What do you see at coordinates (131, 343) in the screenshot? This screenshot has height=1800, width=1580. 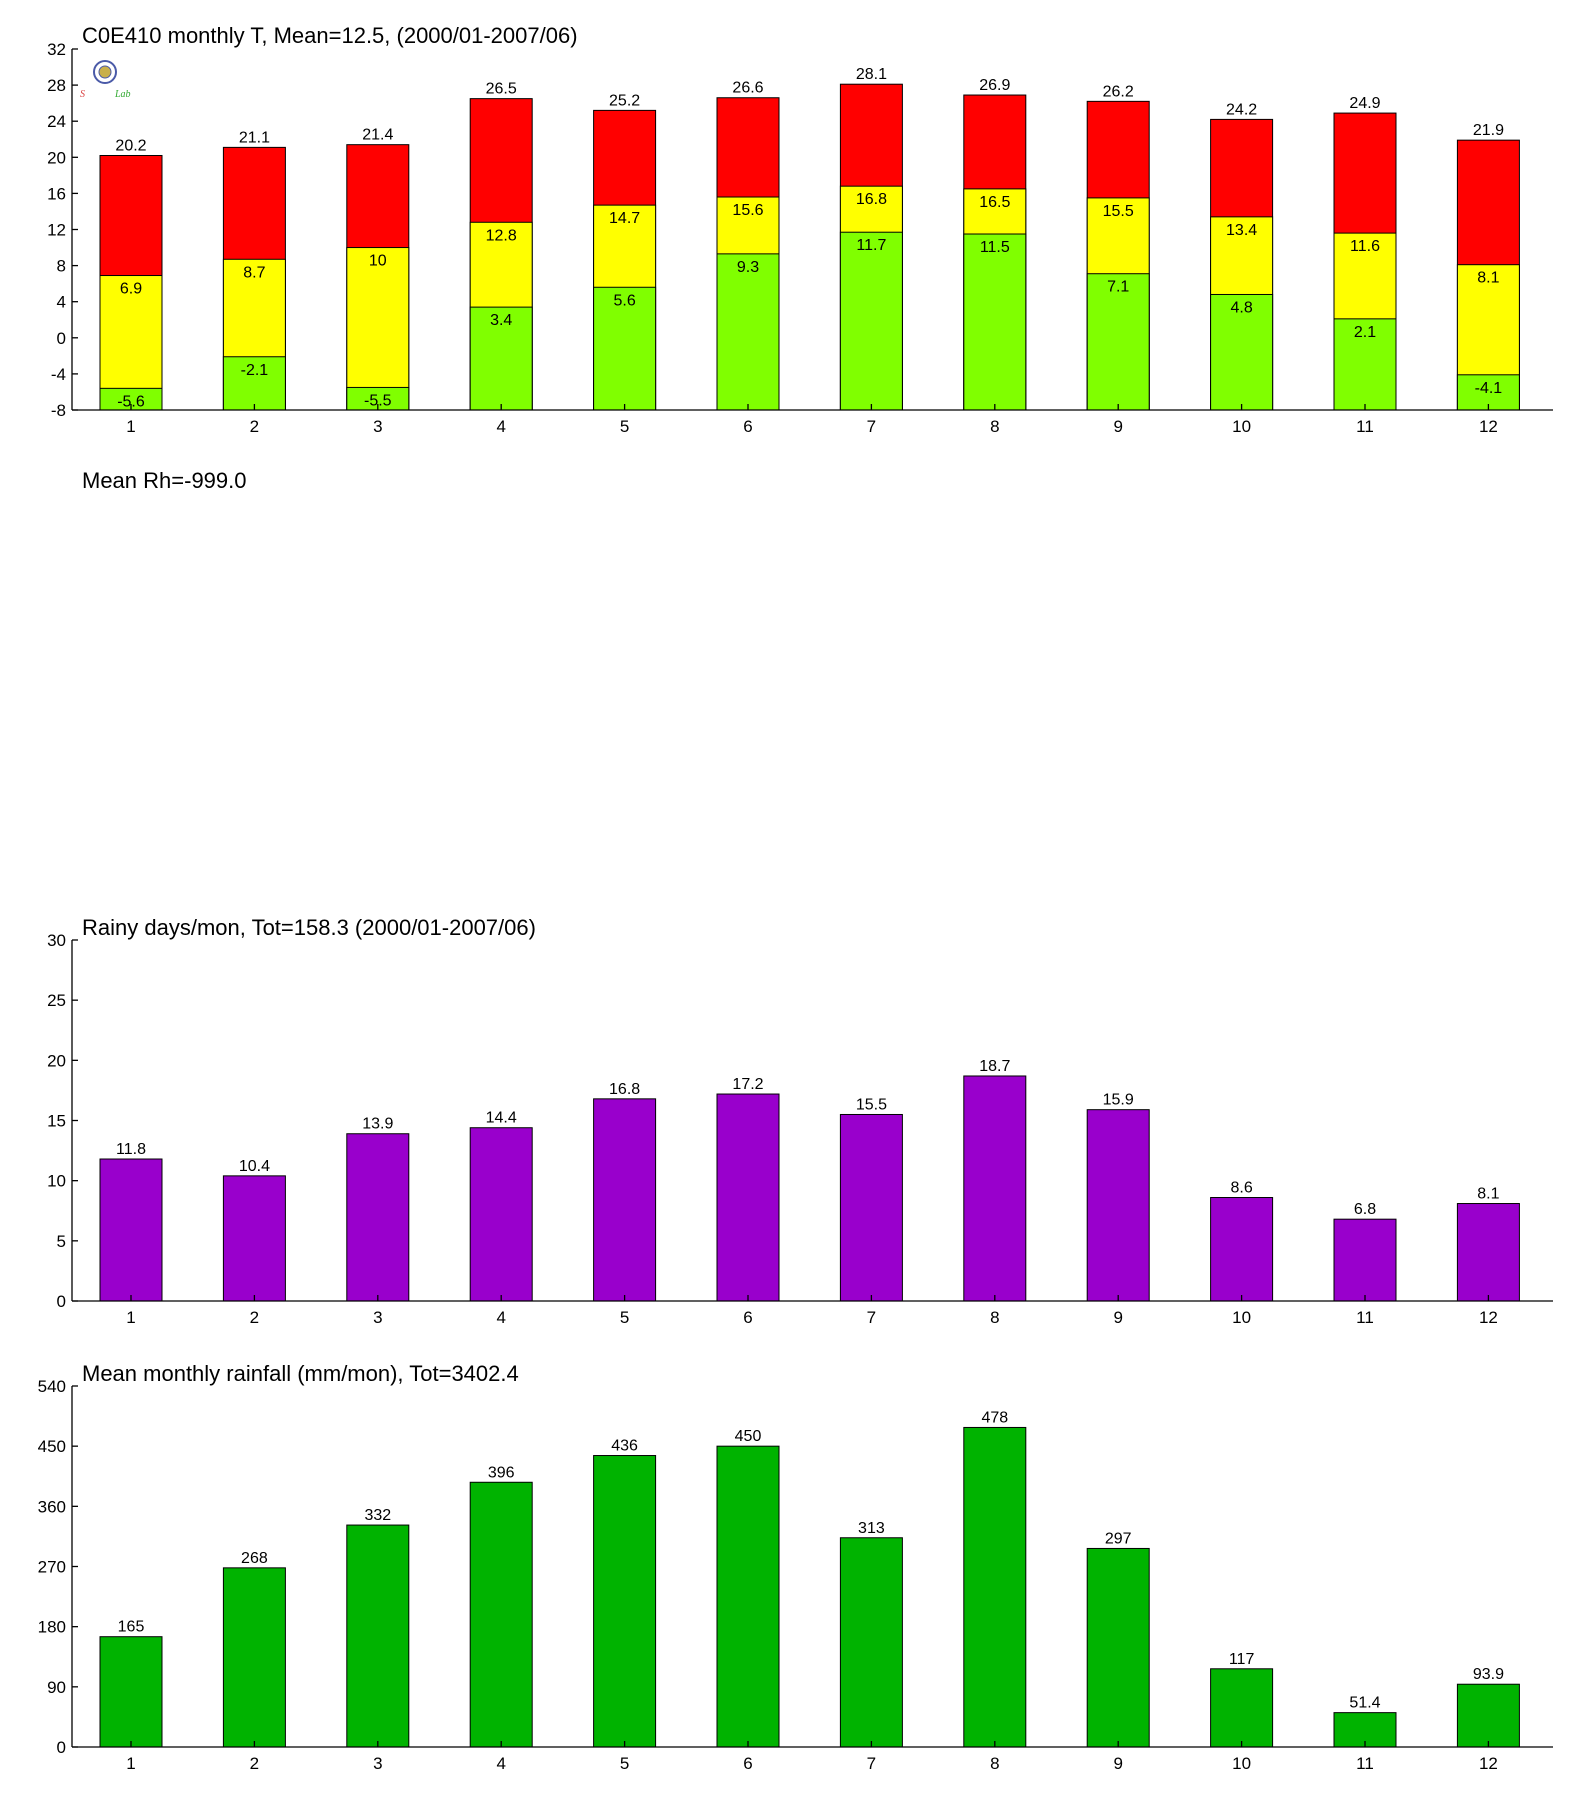 I see `temperature-mean-bar` at bounding box center [131, 343].